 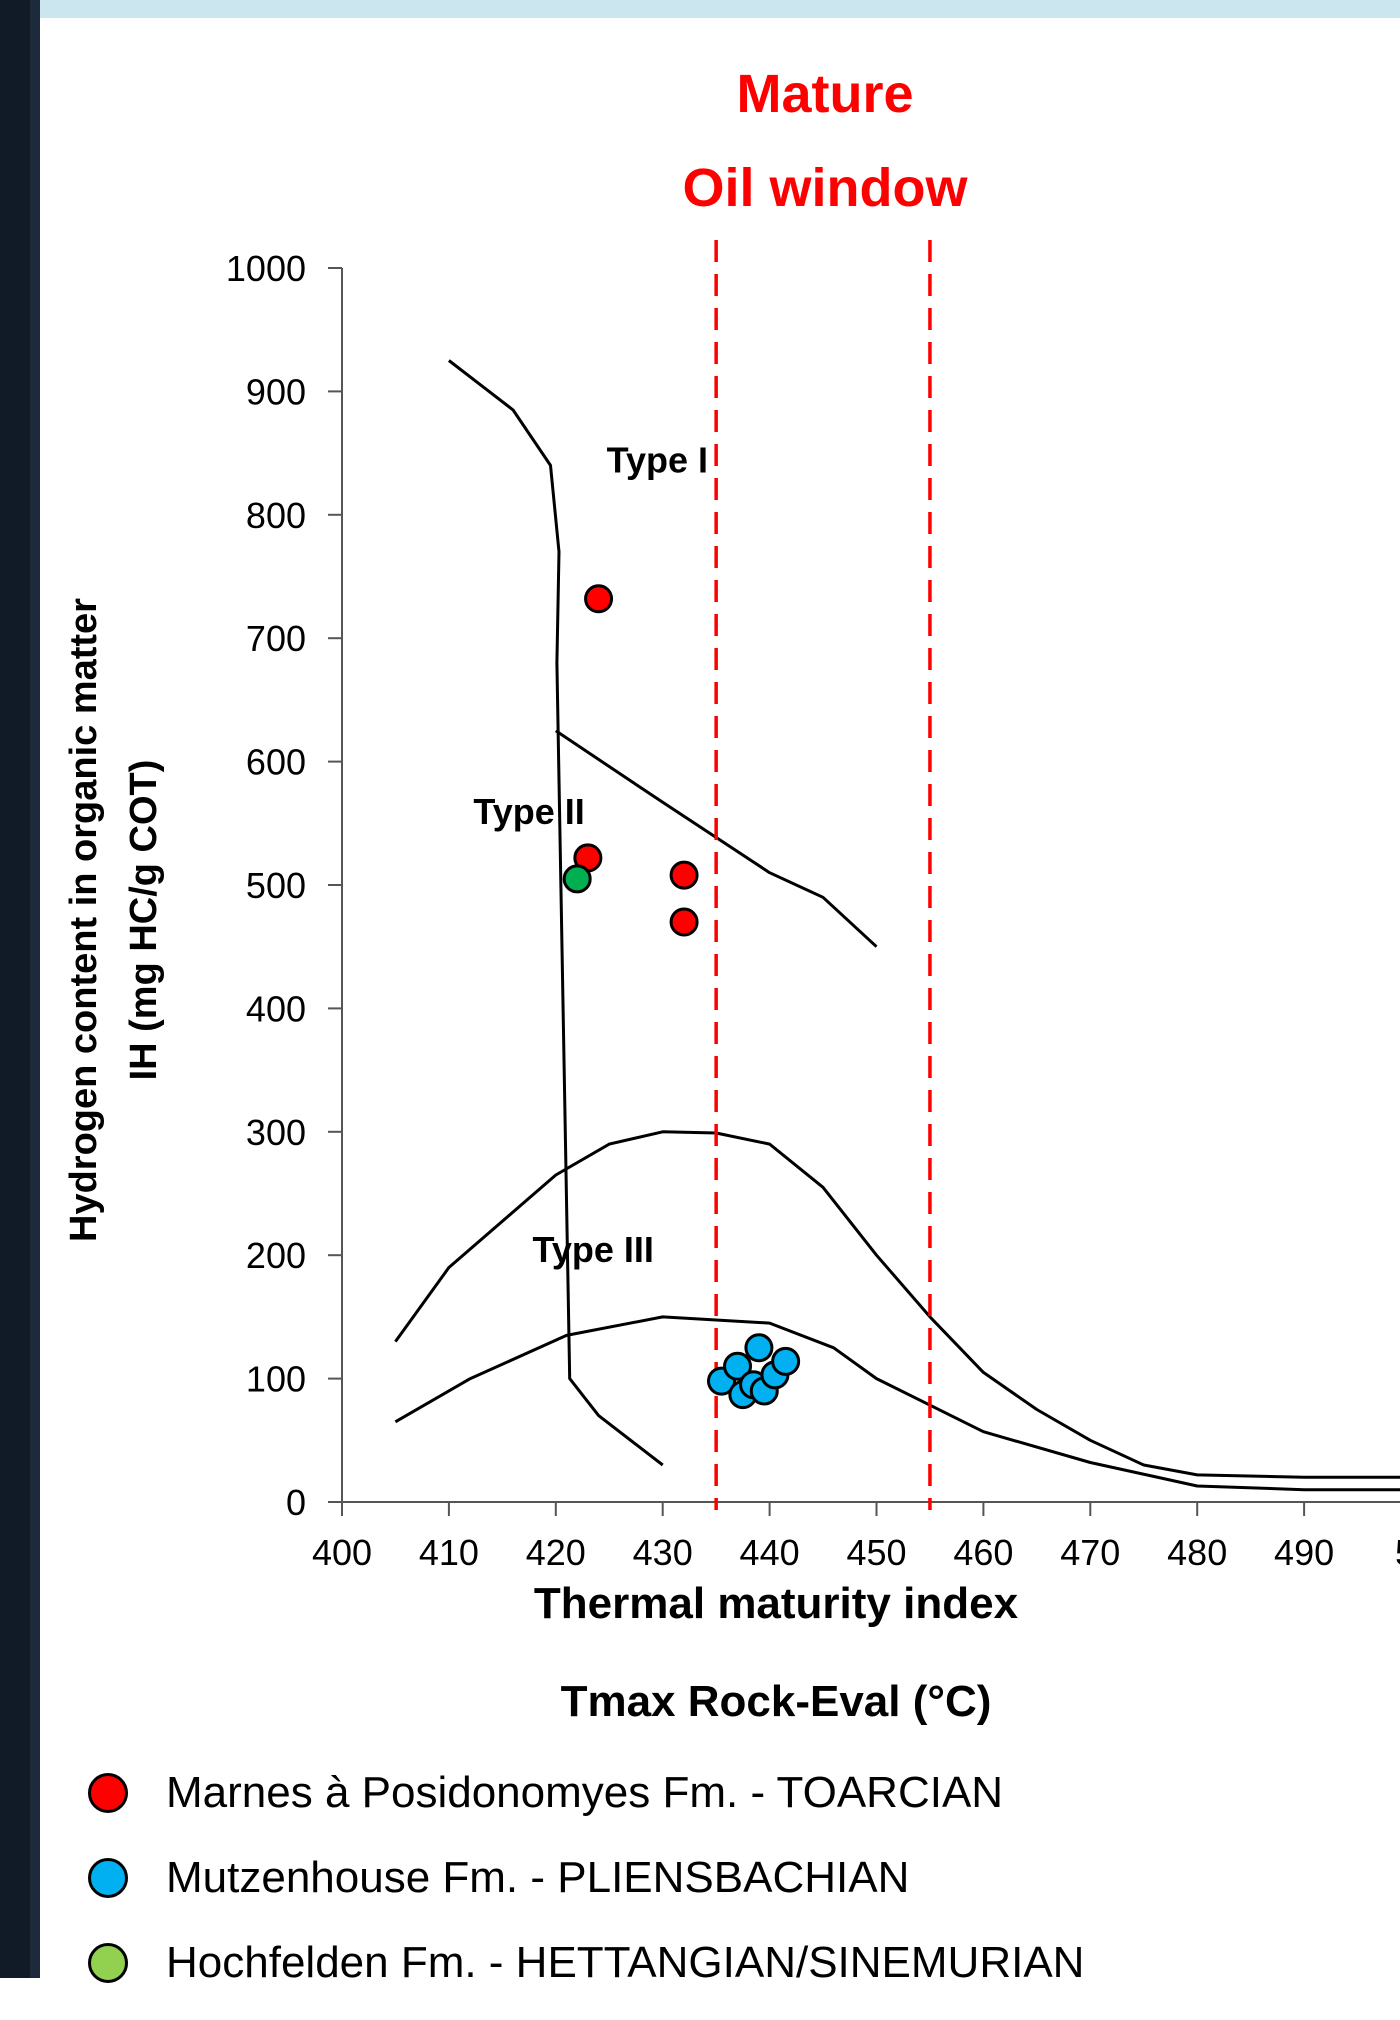 What do you see at coordinates (776, 1603) in the screenshot?
I see `x-axis-label: Thermal maturity index` at bounding box center [776, 1603].